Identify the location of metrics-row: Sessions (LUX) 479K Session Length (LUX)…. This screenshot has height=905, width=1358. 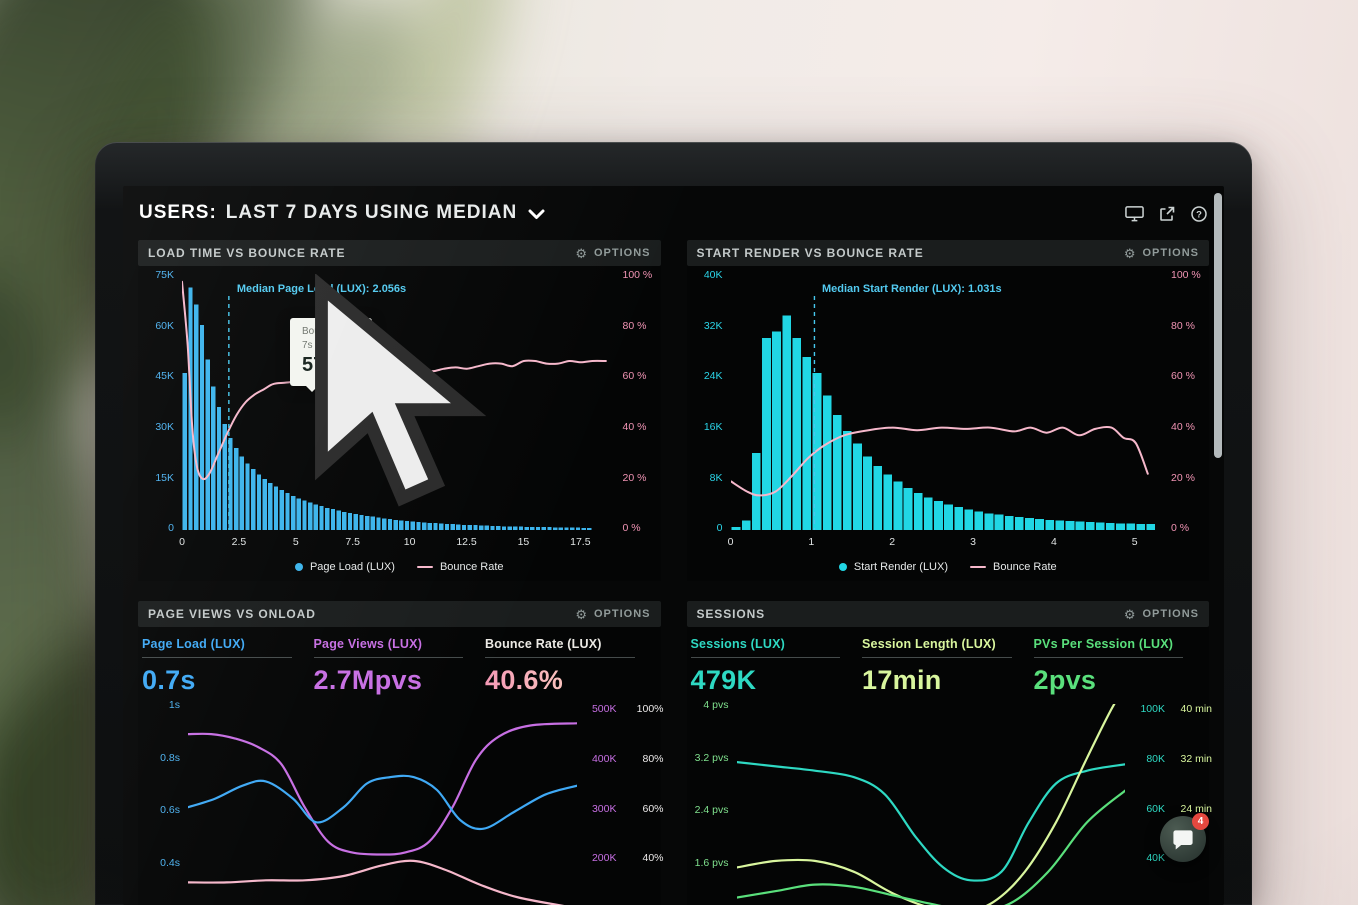
(948, 662).